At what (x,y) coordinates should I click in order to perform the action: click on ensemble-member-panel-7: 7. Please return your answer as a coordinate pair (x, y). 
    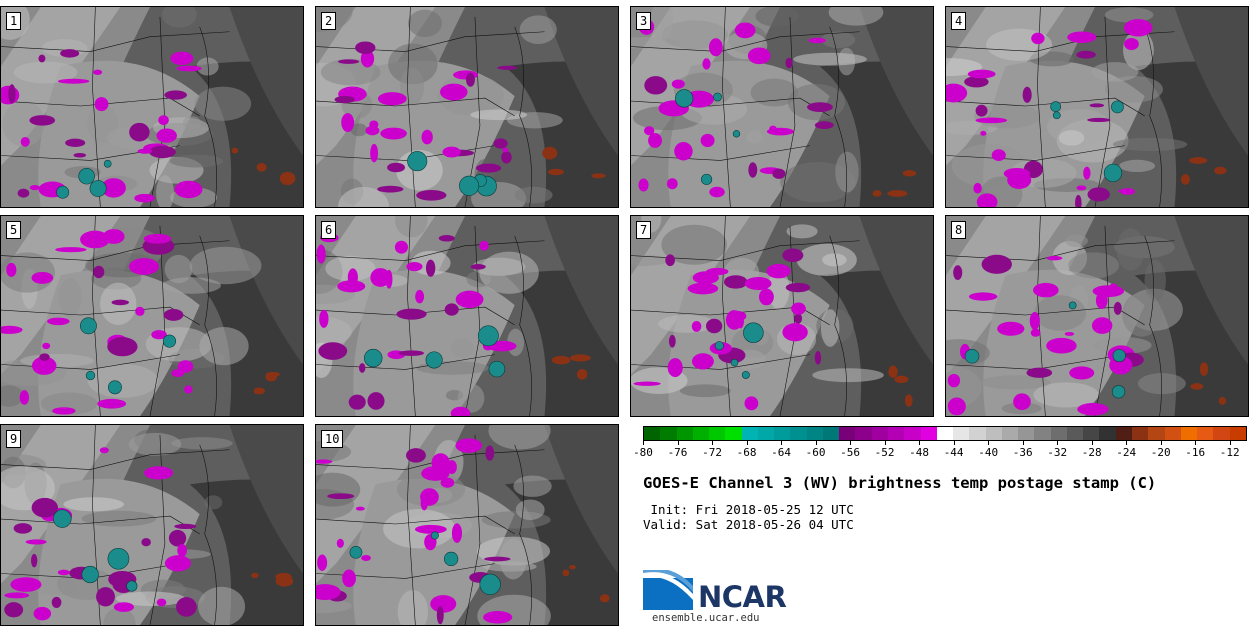
    Looking at the image, I should click on (782, 316).